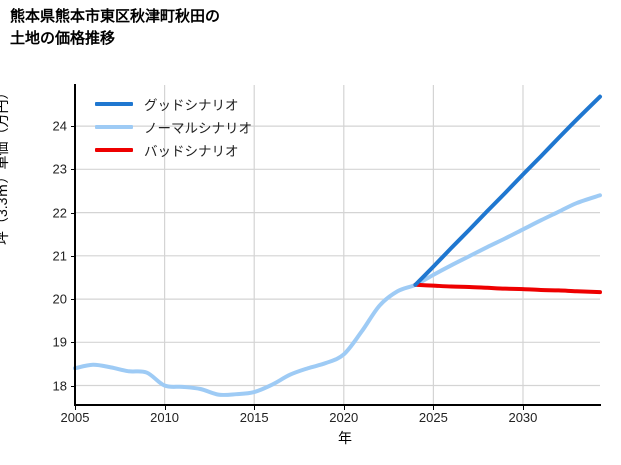 Image resolution: width=621 pixels, height=465 pixels. Describe the element at coordinates (337, 405) in the screenshot. I see `x-axis` at that location.